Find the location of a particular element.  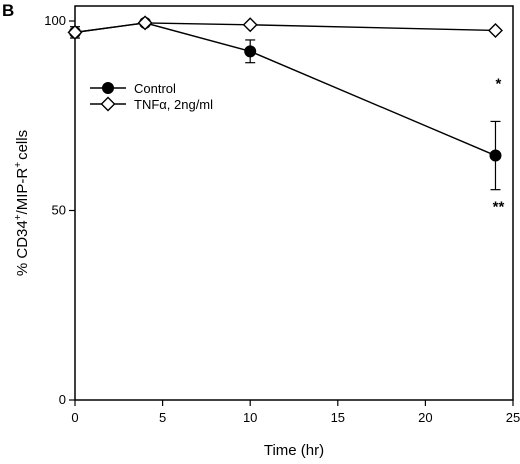

x-tick-label-3: 15 is located at coordinates (338, 417).